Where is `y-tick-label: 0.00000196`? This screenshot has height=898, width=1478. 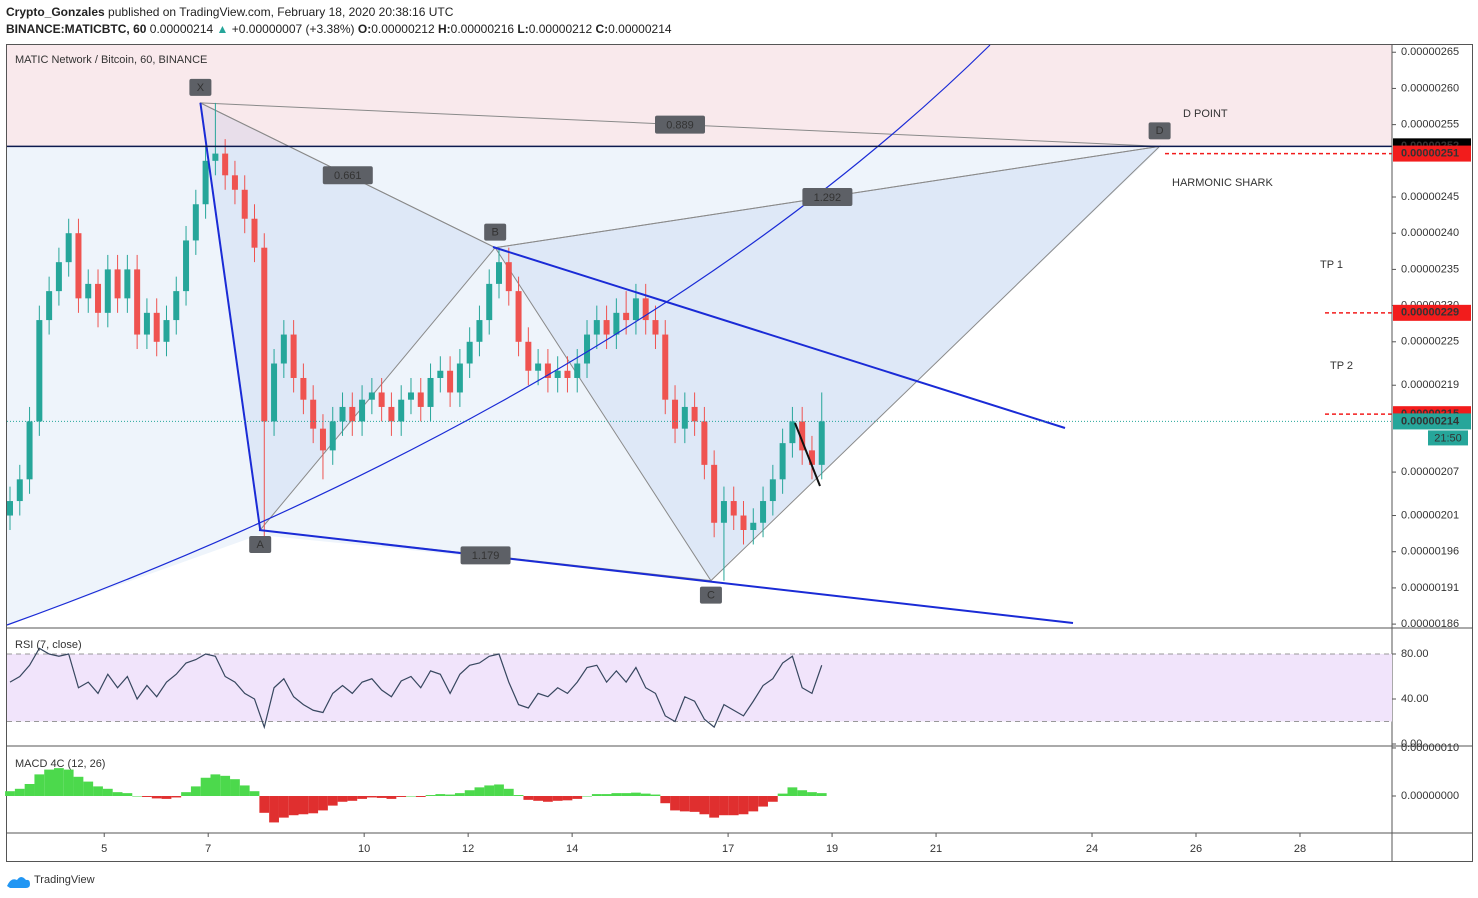 y-tick-label: 0.00000196 is located at coordinates (1430, 552).